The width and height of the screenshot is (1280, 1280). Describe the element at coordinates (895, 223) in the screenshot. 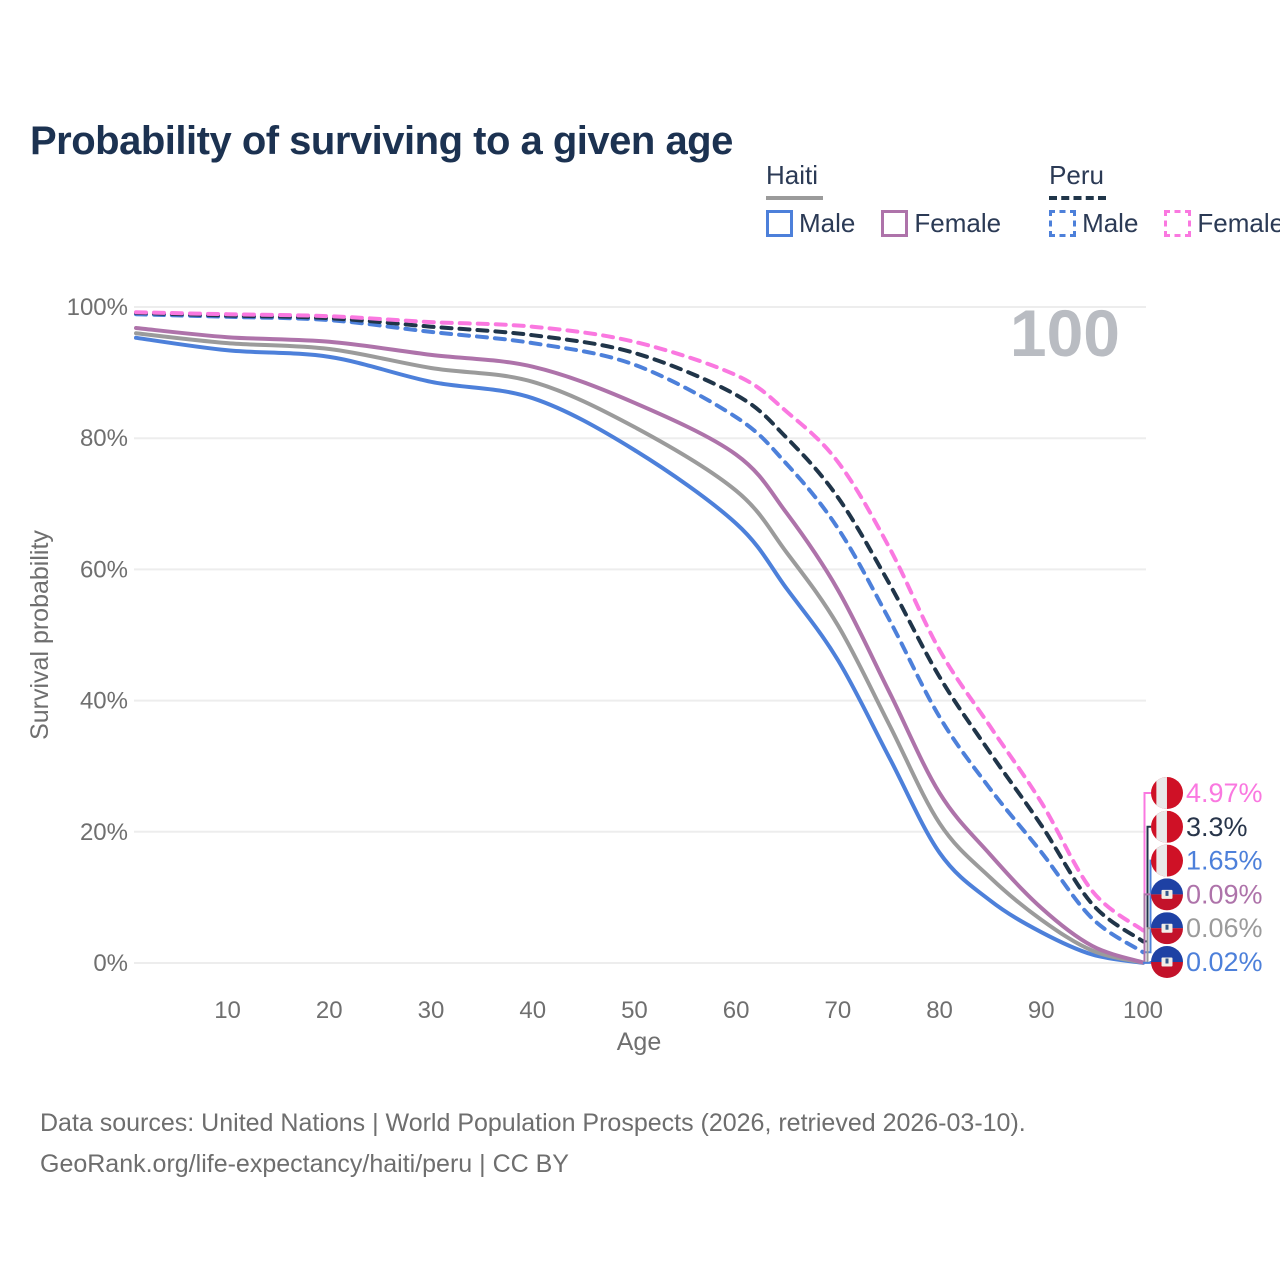

I see `haiti-female-swatch-icon` at that location.